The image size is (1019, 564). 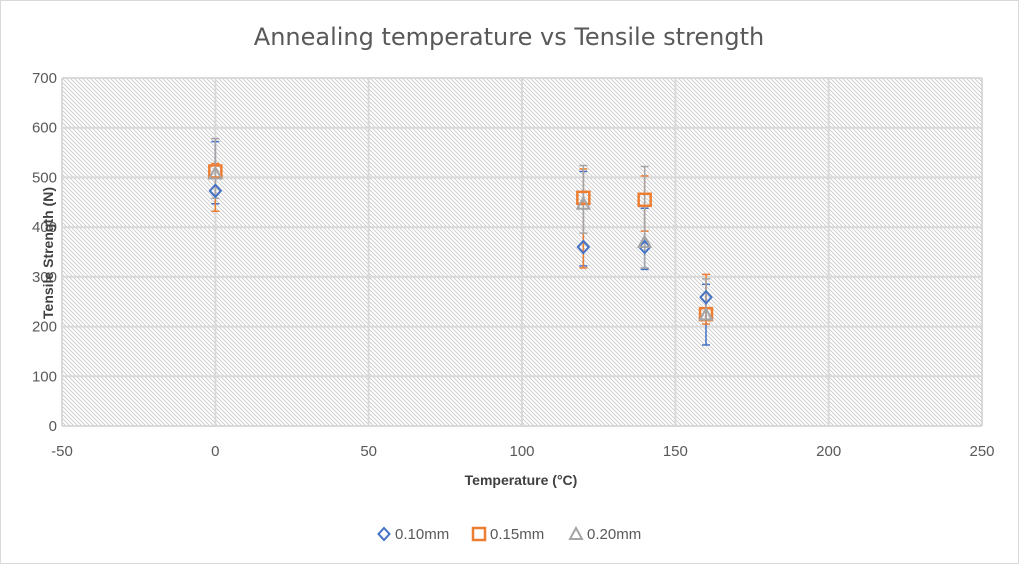 I want to click on x-tick-label: 50, so click(x=368, y=451).